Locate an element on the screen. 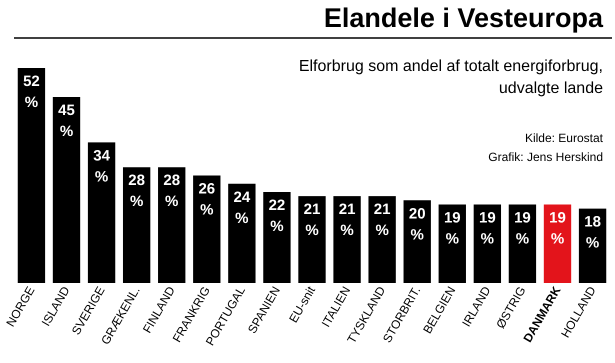 The height and width of the screenshot is (363, 615). data-label: 22 % is located at coordinates (277, 216).